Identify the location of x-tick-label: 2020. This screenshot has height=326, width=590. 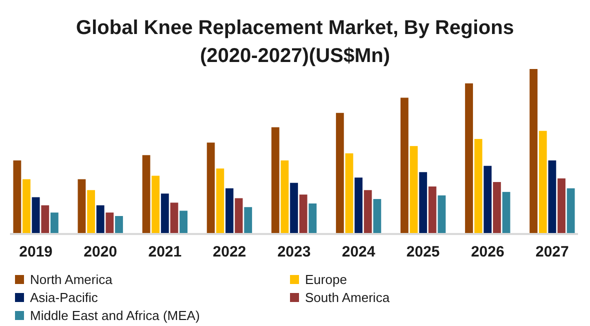
(101, 252).